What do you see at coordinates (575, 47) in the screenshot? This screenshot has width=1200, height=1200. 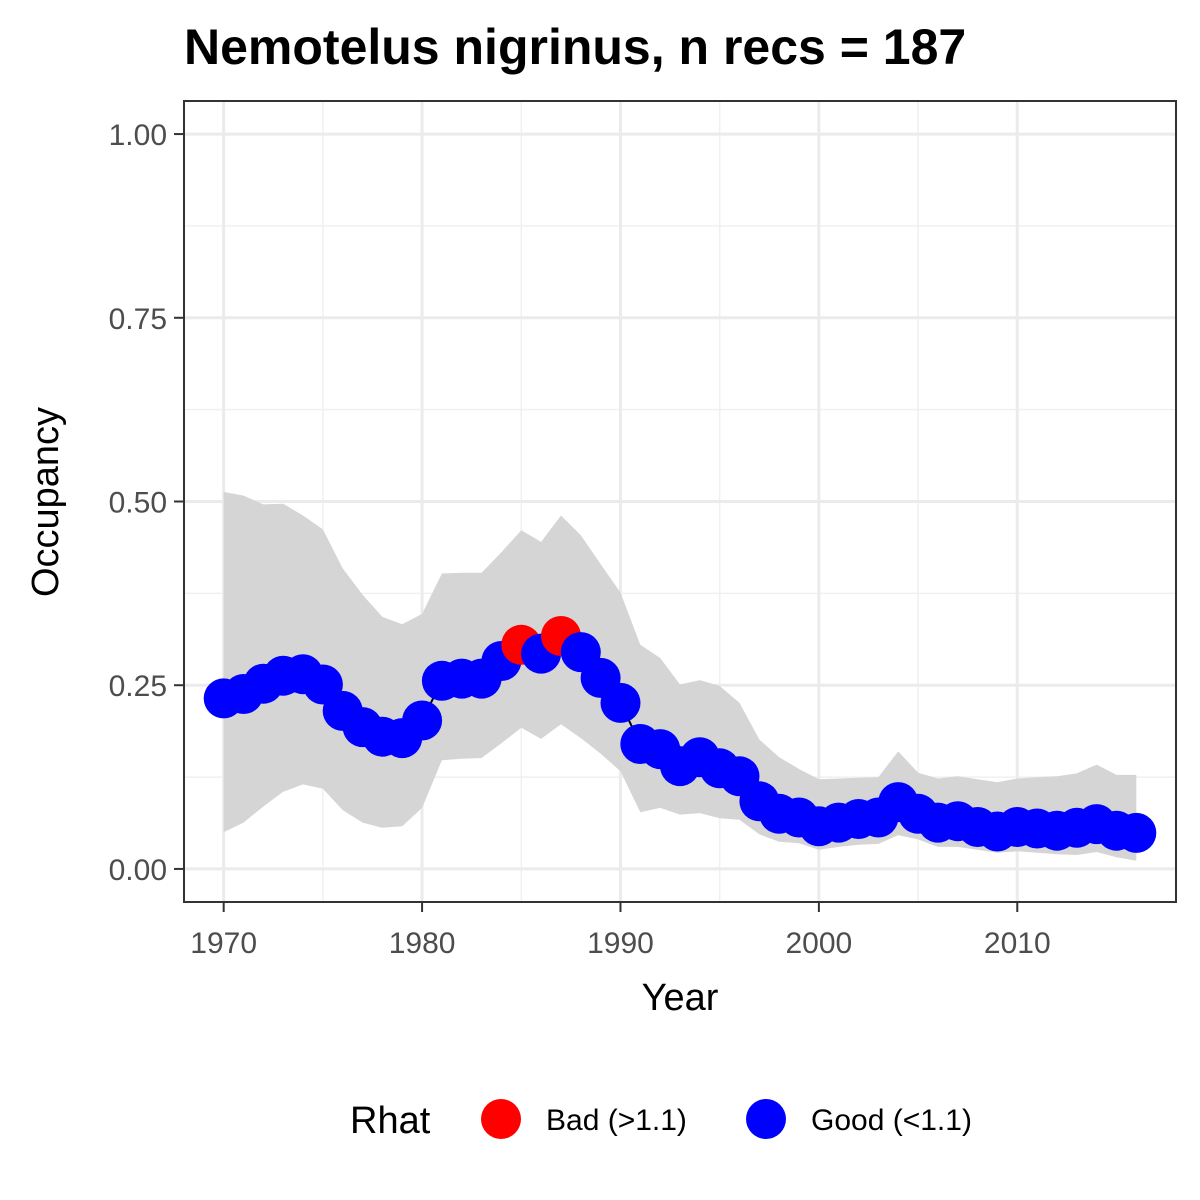 I see `chart-title: Nemotelus nigrinus, n recs = 187` at bounding box center [575, 47].